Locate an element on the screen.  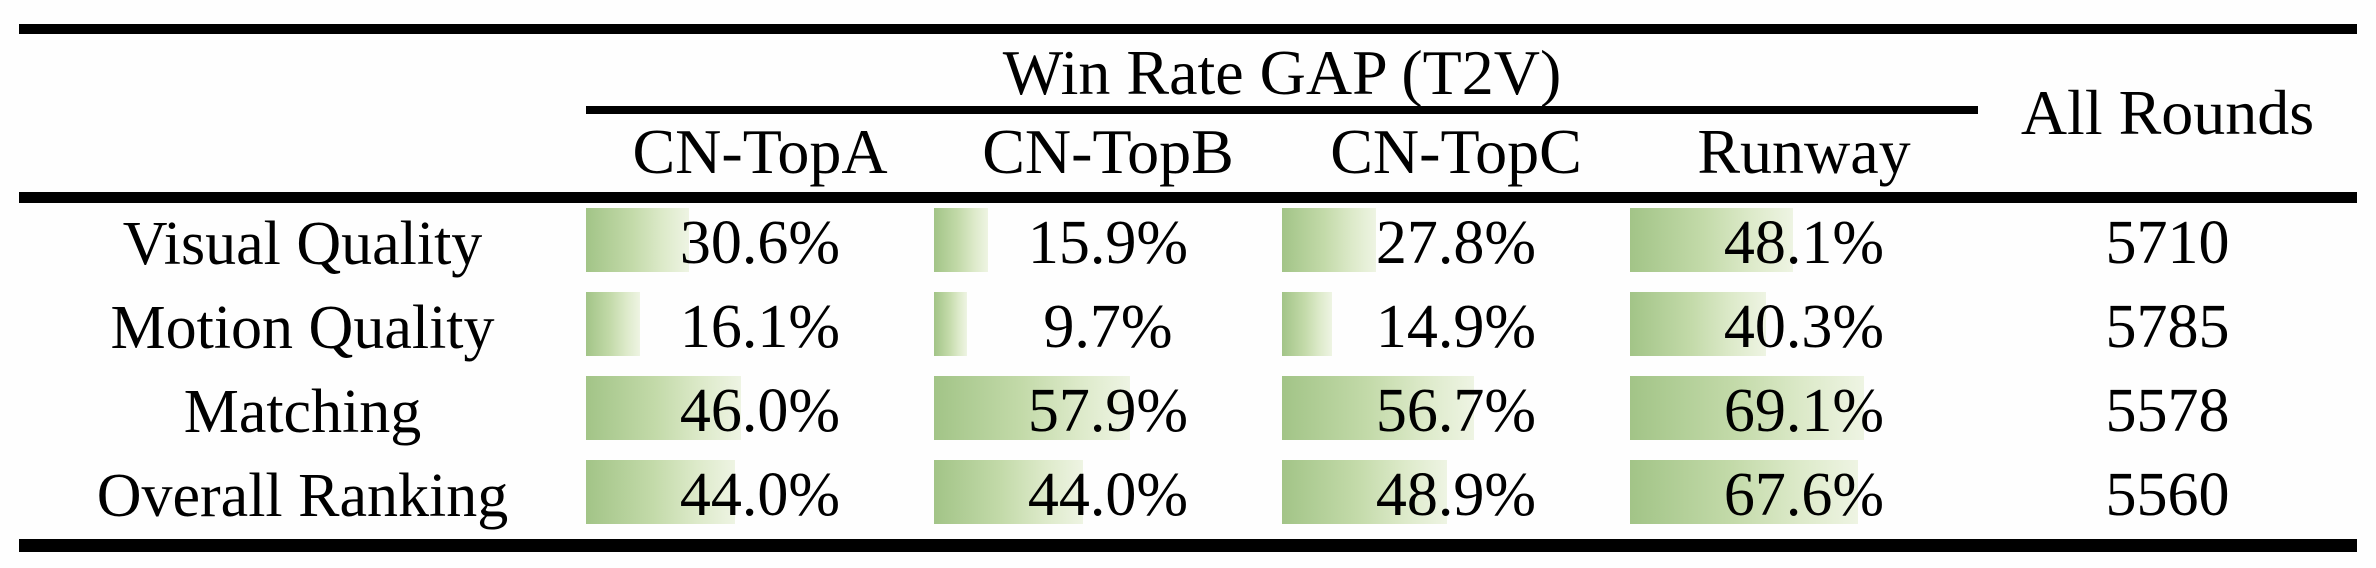
percent-cell: 9.7% is located at coordinates (1108, 329).